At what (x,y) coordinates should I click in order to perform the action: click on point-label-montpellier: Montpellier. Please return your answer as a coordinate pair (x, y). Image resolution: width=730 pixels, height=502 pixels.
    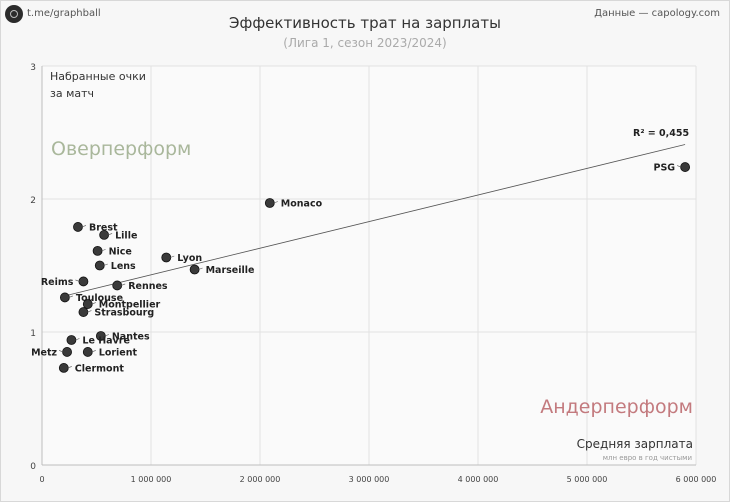
    Looking at the image, I should click on (130, 305).